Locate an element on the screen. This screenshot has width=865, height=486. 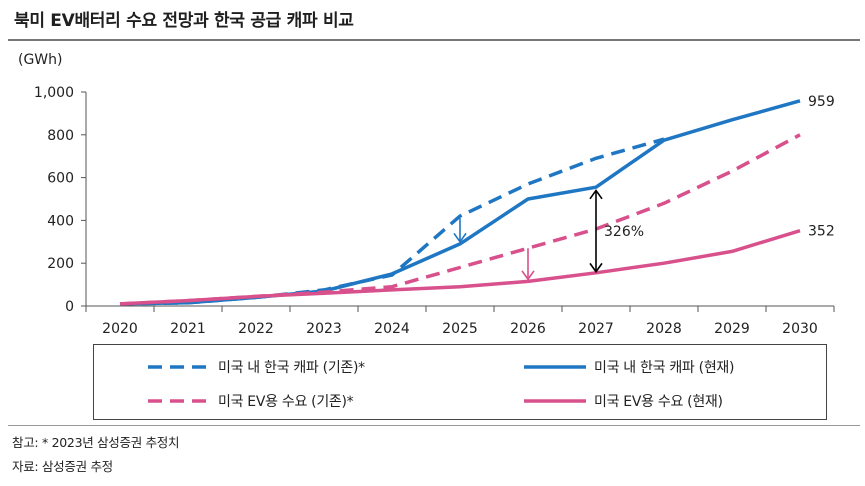
x-tick-label: 2026 is located at coordinates (528, 329).